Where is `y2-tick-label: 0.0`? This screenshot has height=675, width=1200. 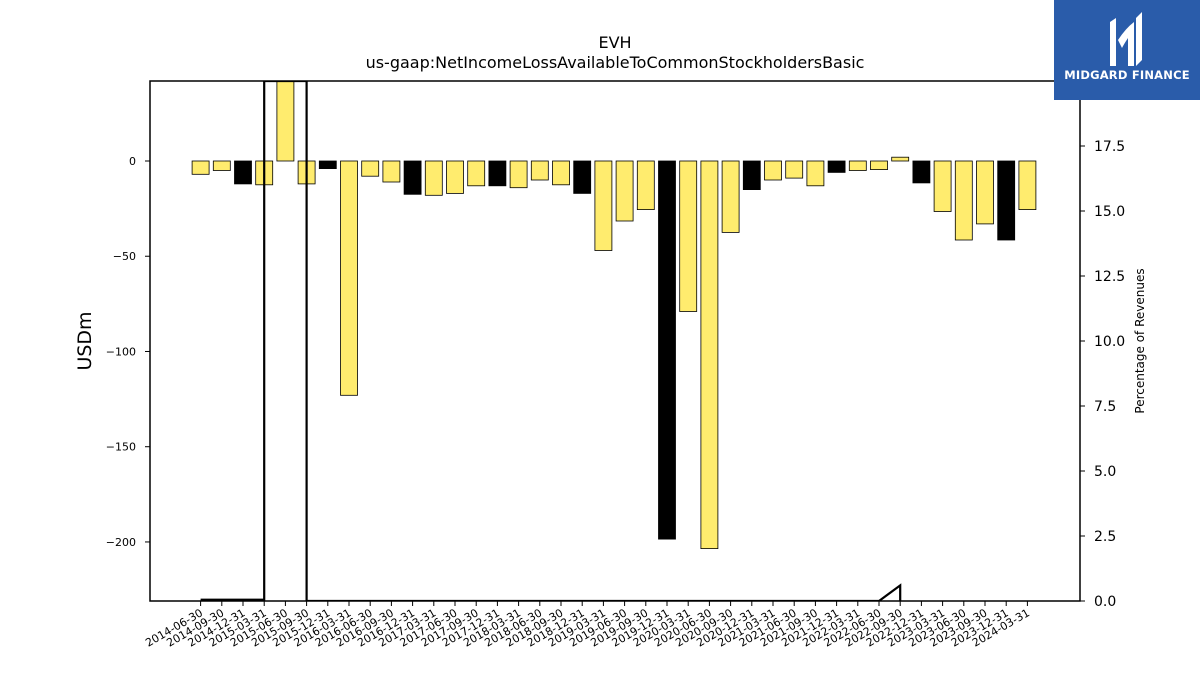 y2-tick-label: 0.0 is located at coordinates (1105, 602).